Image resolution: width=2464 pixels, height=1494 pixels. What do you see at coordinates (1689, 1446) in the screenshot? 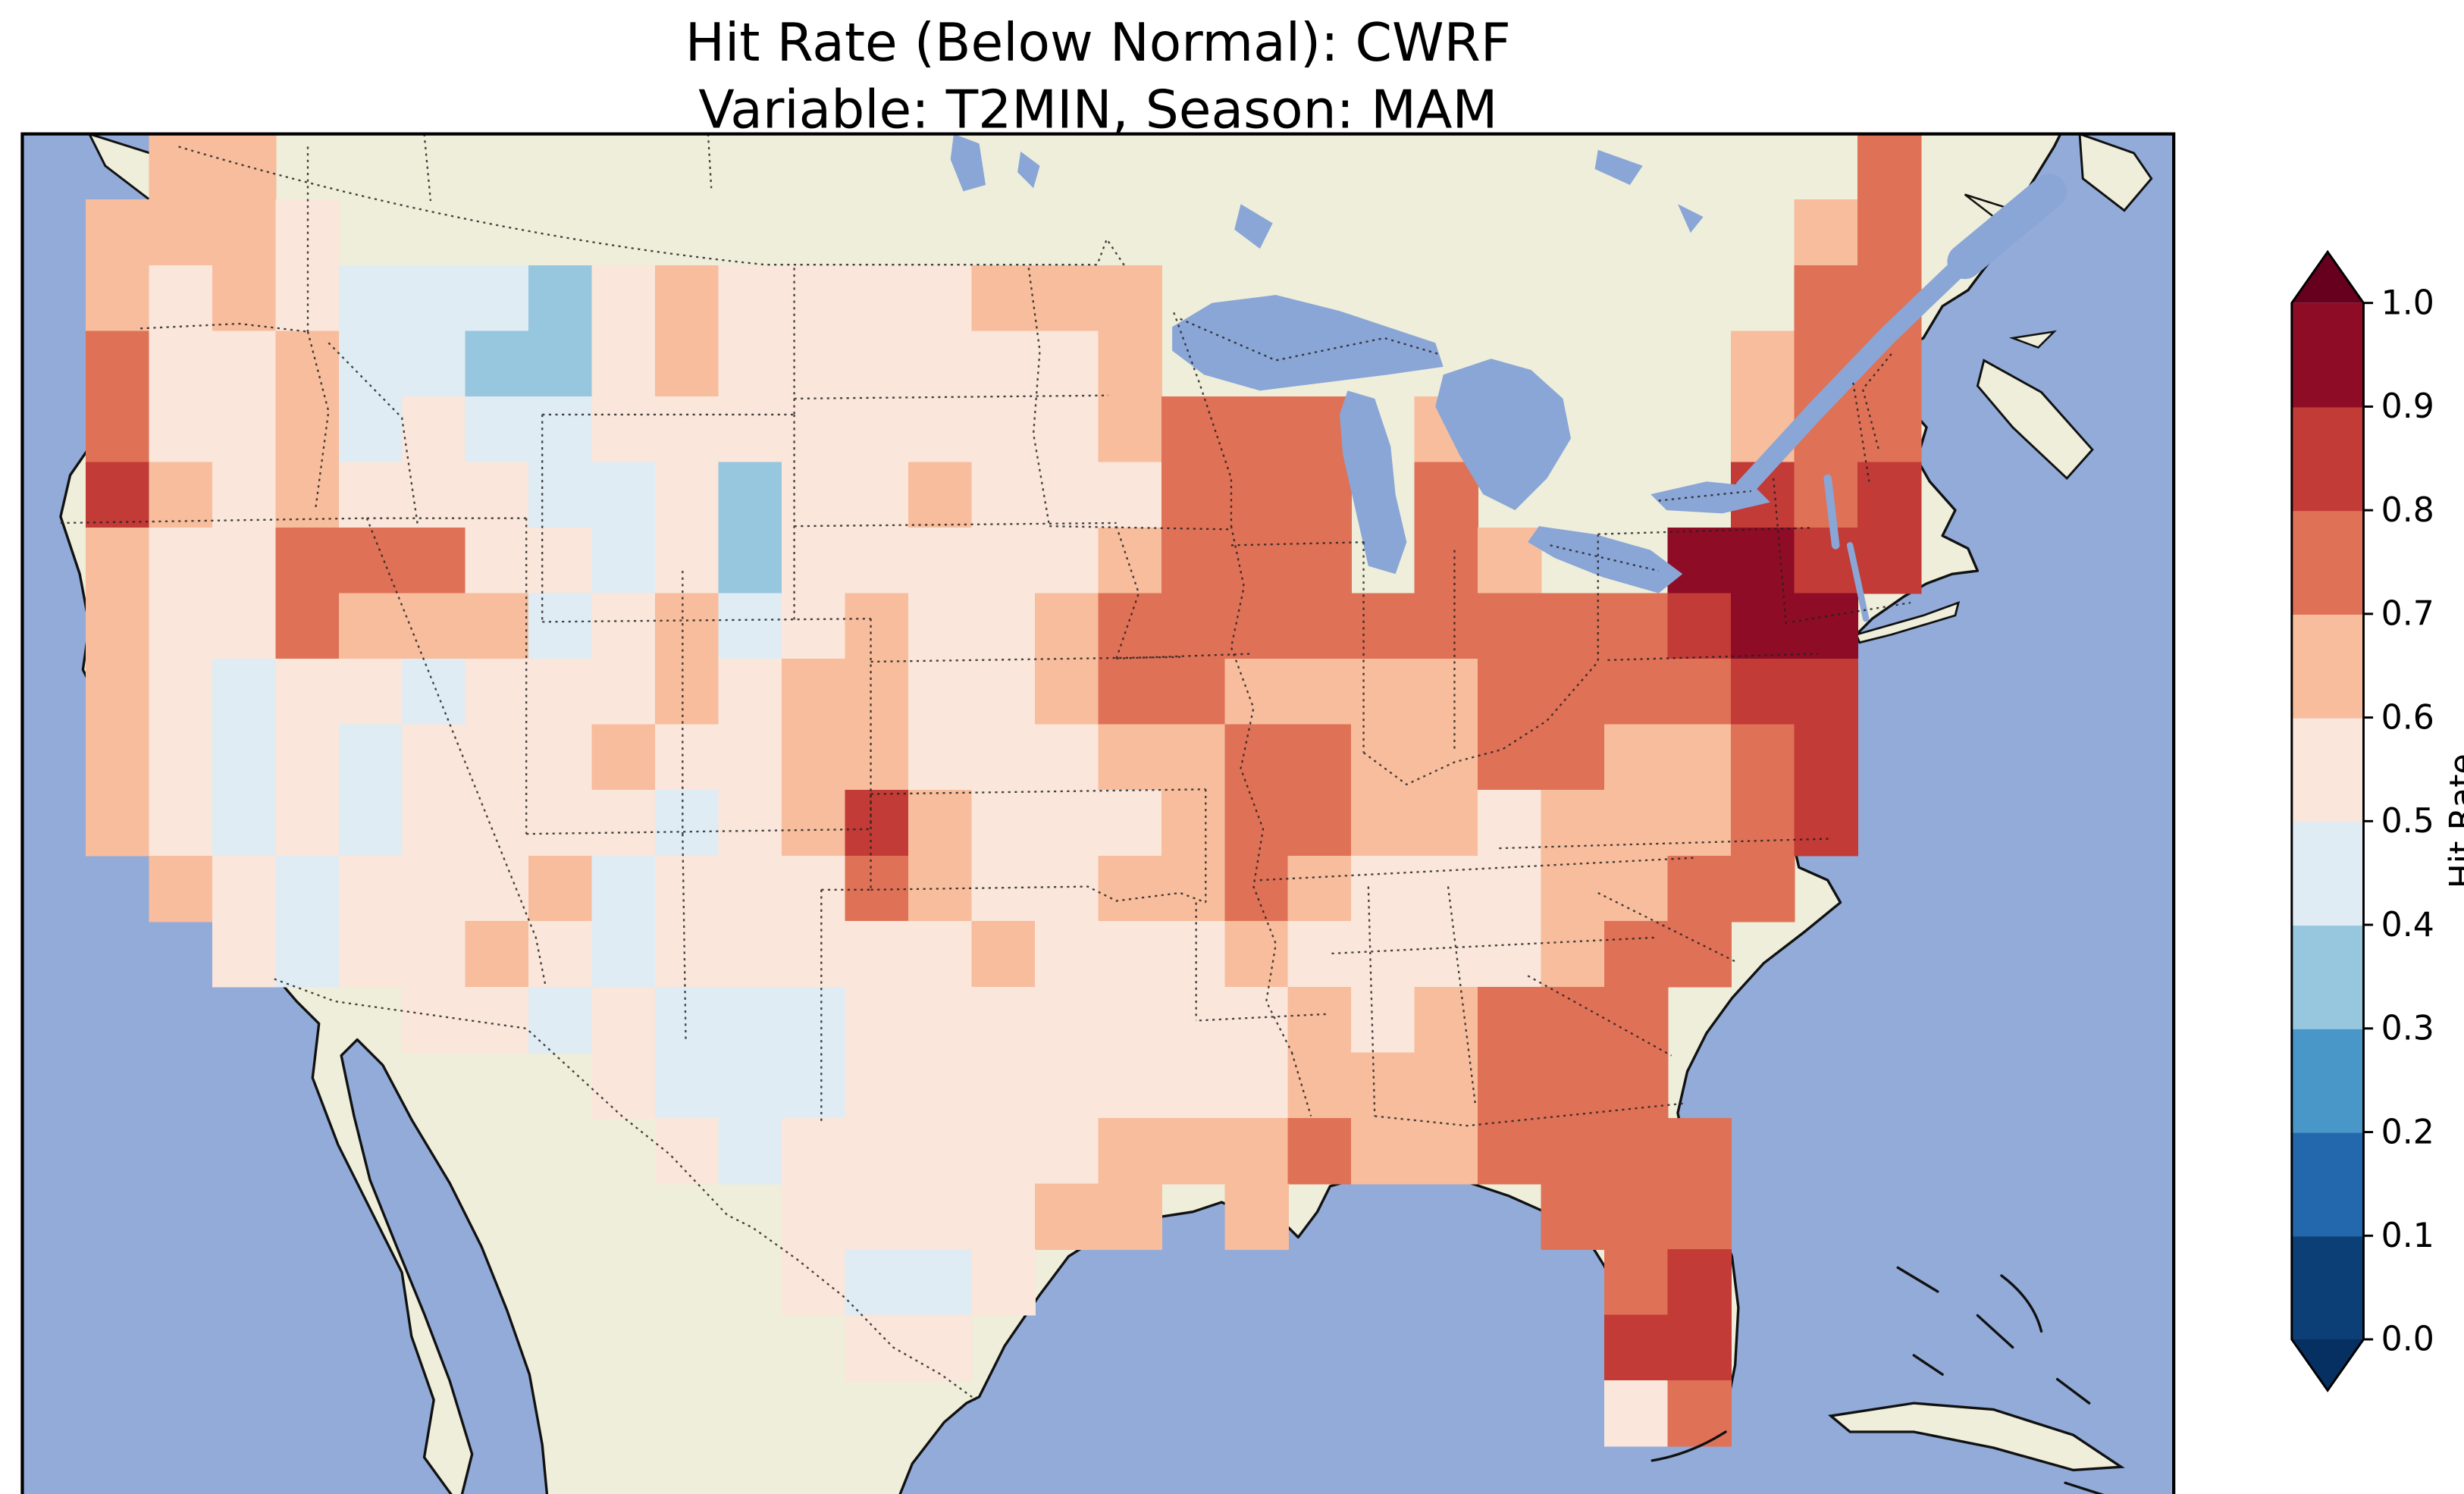
I see `florida-keys` at bounding box center [1689, 1446].